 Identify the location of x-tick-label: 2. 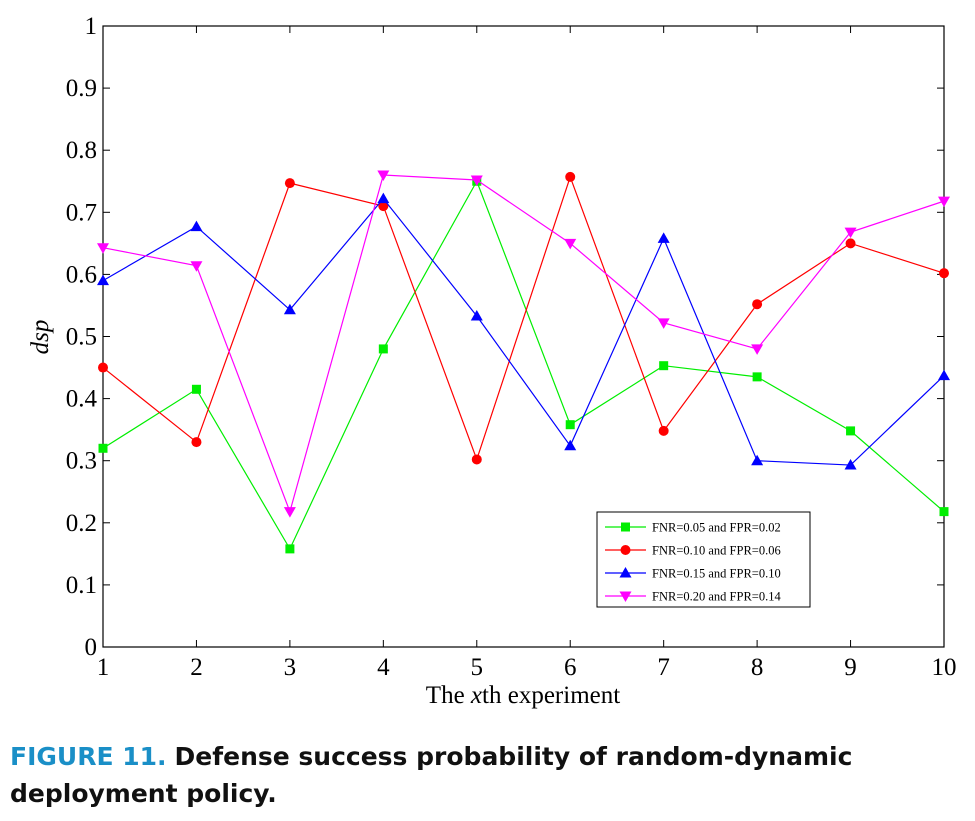
(196, 667).